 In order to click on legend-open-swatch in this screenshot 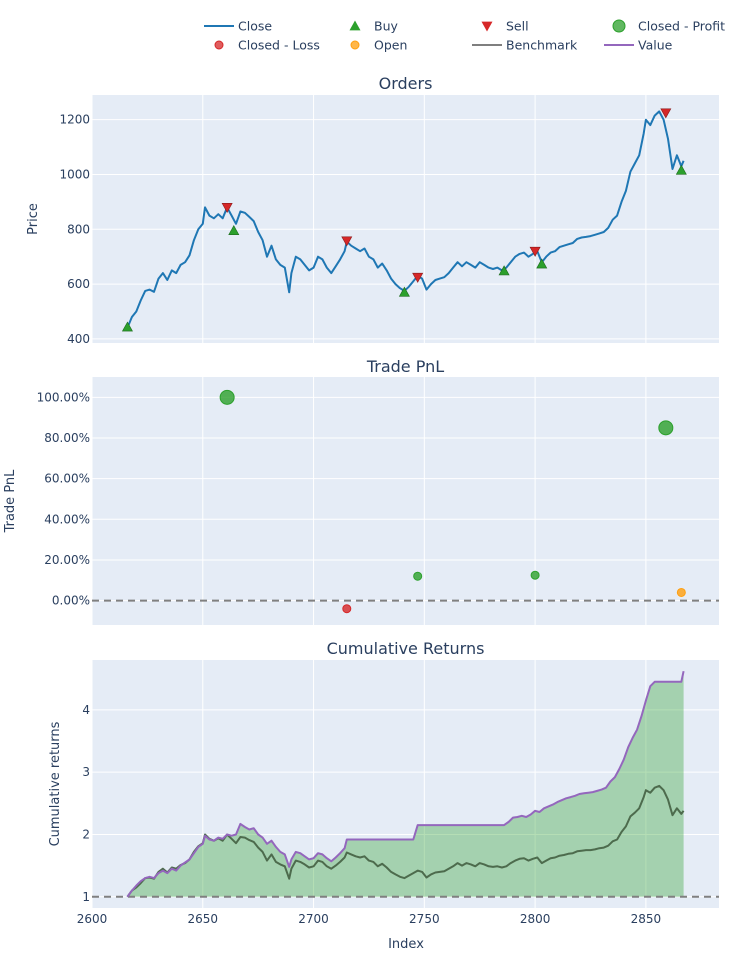, I will do `click(355, 45)`.